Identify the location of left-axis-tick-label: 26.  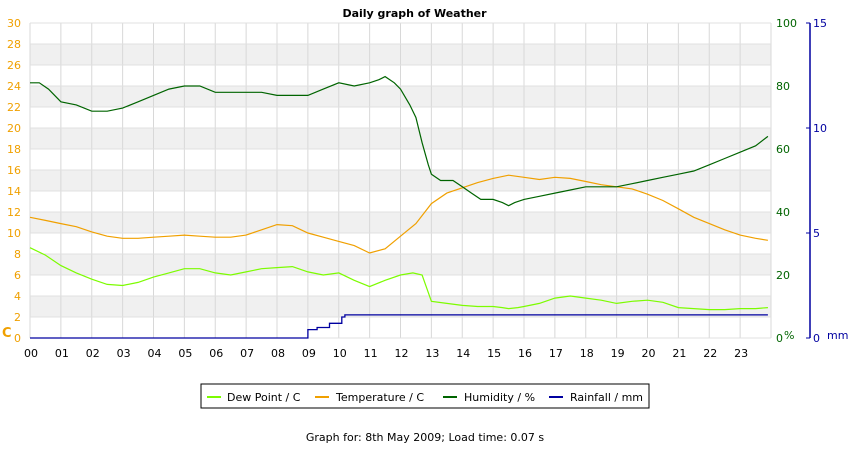
(14, 65).